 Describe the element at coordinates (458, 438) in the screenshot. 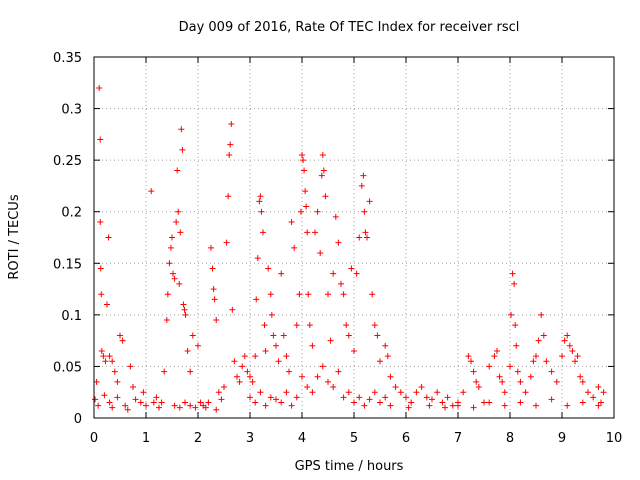

I see `x-tick-label: 7` at that location.